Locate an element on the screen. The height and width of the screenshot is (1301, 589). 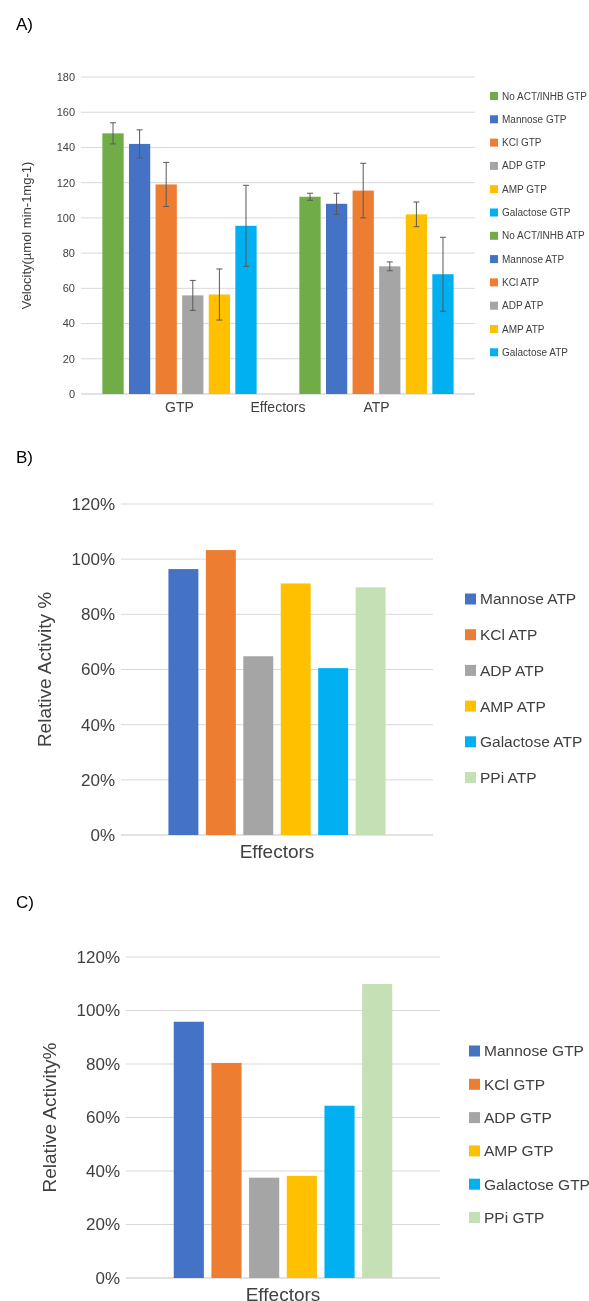
legend-label: PPi GTP is located at coordinates (514, 1217).